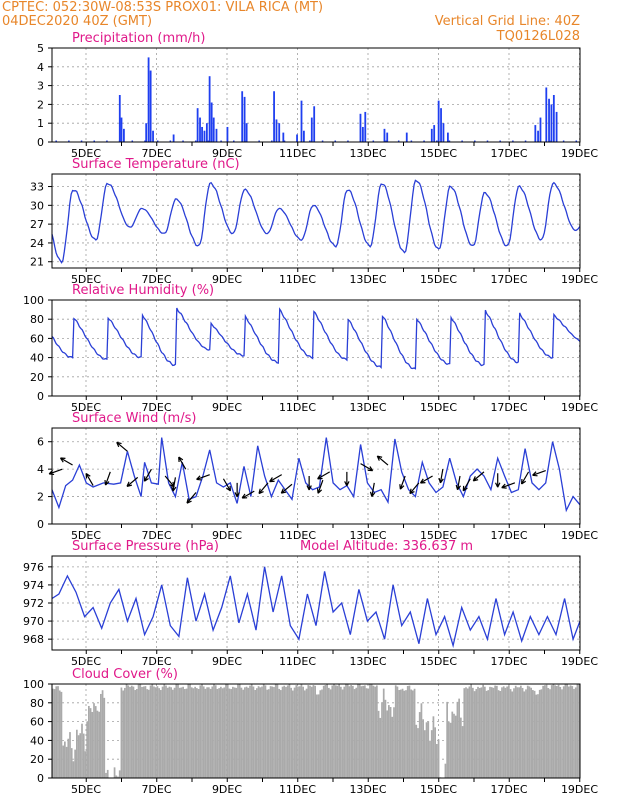 The width and height of the screenshot is (618, 800). What do you see at coordinates (227, 535) in the screenshot?
I see `chart-wind-x-tick-label: 9DEC` at bounding box center [227, 535].